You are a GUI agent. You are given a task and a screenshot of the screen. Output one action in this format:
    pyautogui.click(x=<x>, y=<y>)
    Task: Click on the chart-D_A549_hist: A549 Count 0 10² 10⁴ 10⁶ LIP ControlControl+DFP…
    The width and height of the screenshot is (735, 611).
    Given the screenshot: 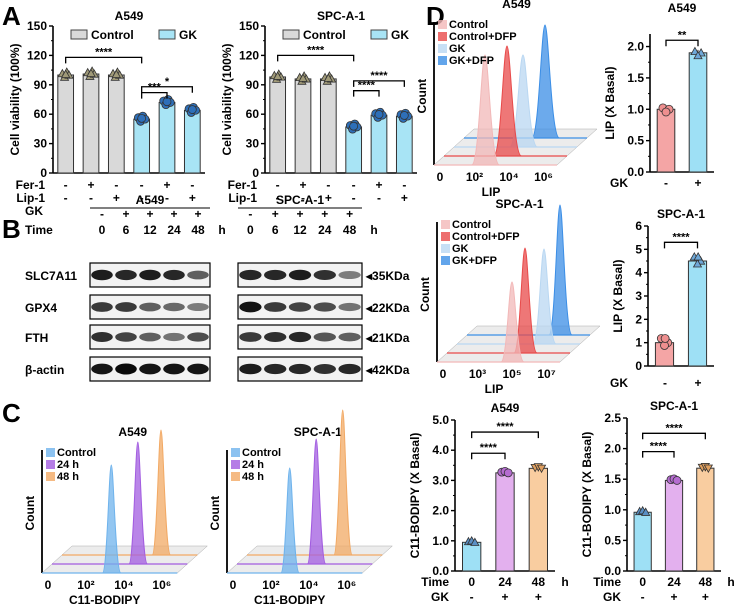 What is the action you would take?
    pyautogui.click(x=506, y=99)
    